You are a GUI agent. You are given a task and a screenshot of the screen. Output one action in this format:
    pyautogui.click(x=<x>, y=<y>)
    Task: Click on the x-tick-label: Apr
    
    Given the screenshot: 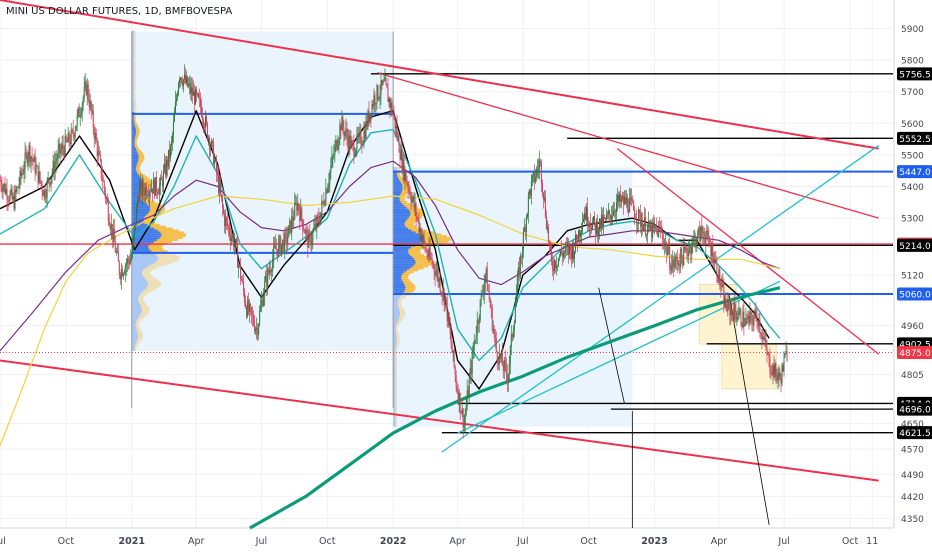 What is the action you would take?
    pyautogui.click(x=457, y=541)
    